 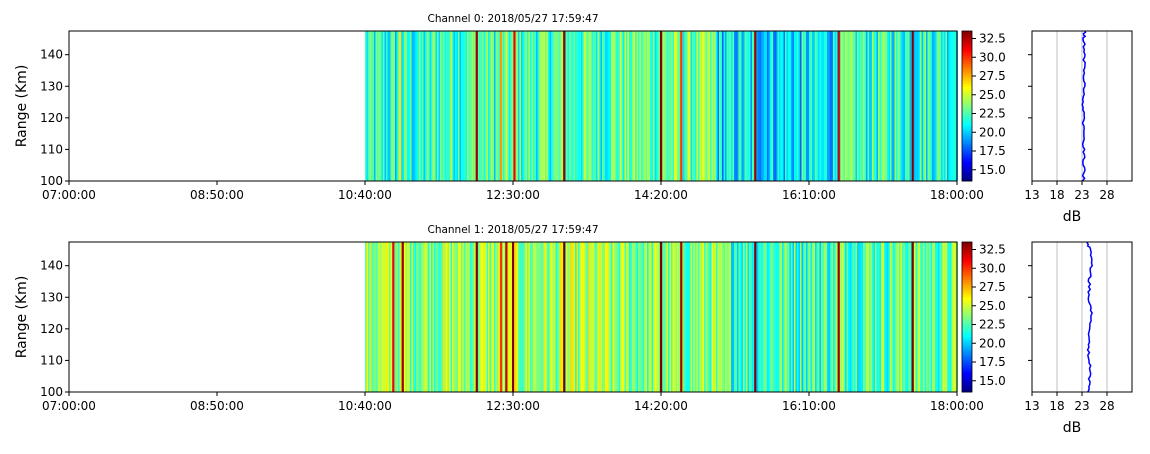 I want to click on channel-0-spike, so click(x=476, y=106).